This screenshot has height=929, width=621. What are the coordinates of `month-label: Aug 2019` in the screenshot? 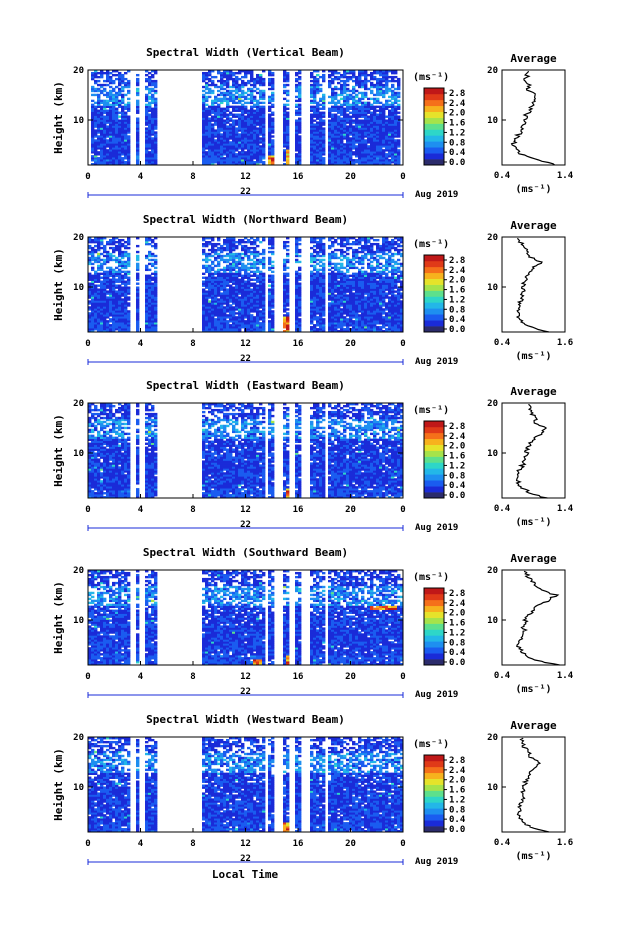 It's located at (436, 195).